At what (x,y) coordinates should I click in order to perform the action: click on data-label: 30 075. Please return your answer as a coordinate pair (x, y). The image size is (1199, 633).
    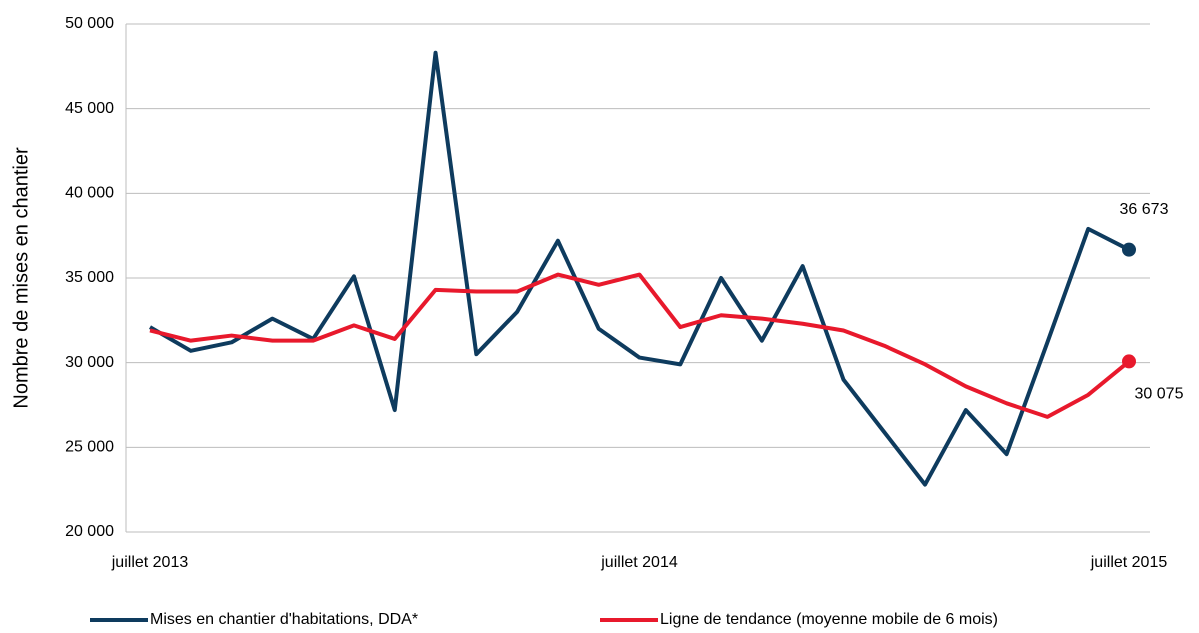
    Looking at the image, I should click on (1159, 394).